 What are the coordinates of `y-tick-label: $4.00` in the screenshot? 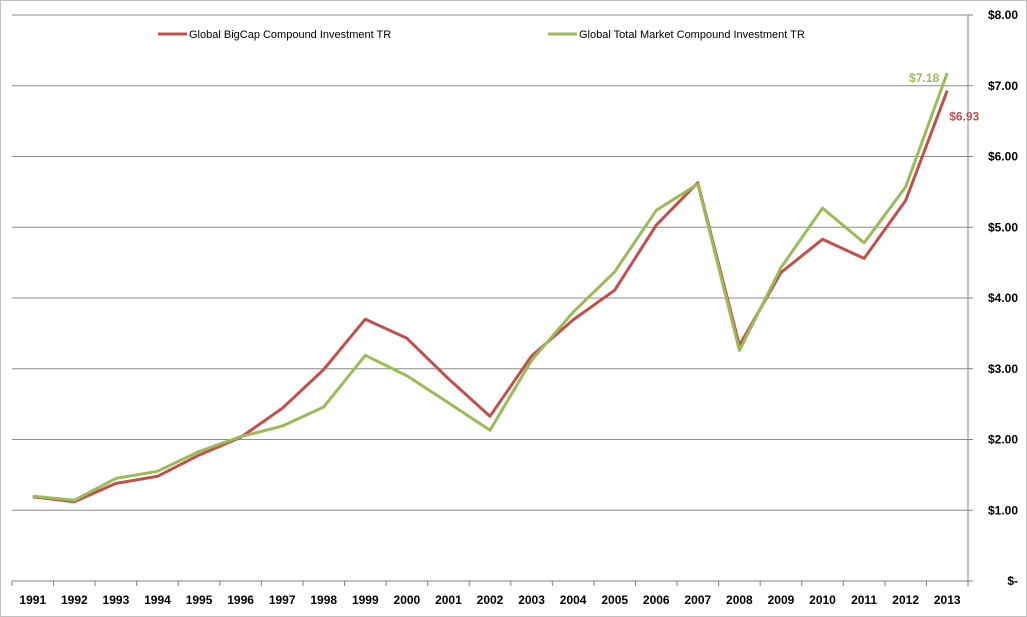 It's located at (1003, 298).